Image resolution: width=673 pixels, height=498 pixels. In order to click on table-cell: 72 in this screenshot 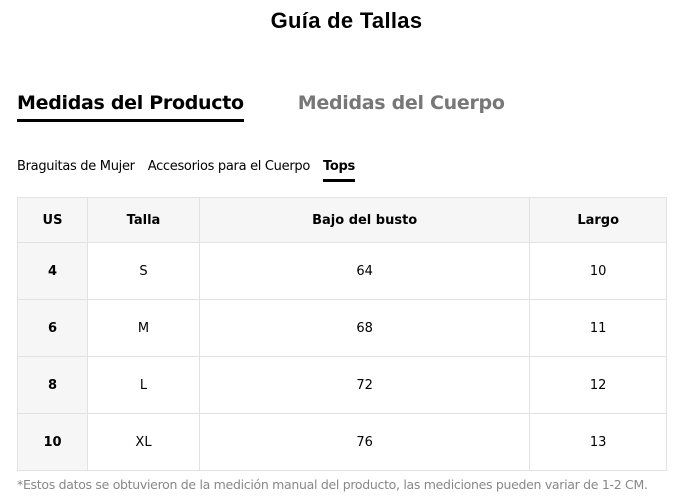, I will do `click(364, 385)`.